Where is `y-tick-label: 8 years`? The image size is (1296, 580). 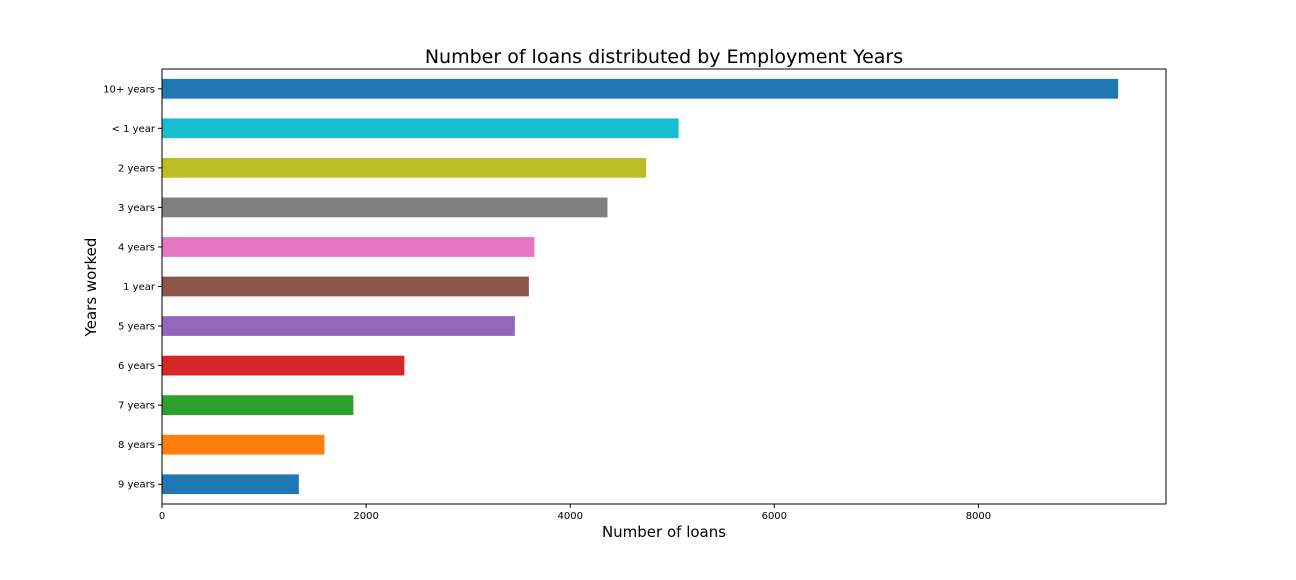
y-tick-label: 8 years is located at coordinates (136, 445).